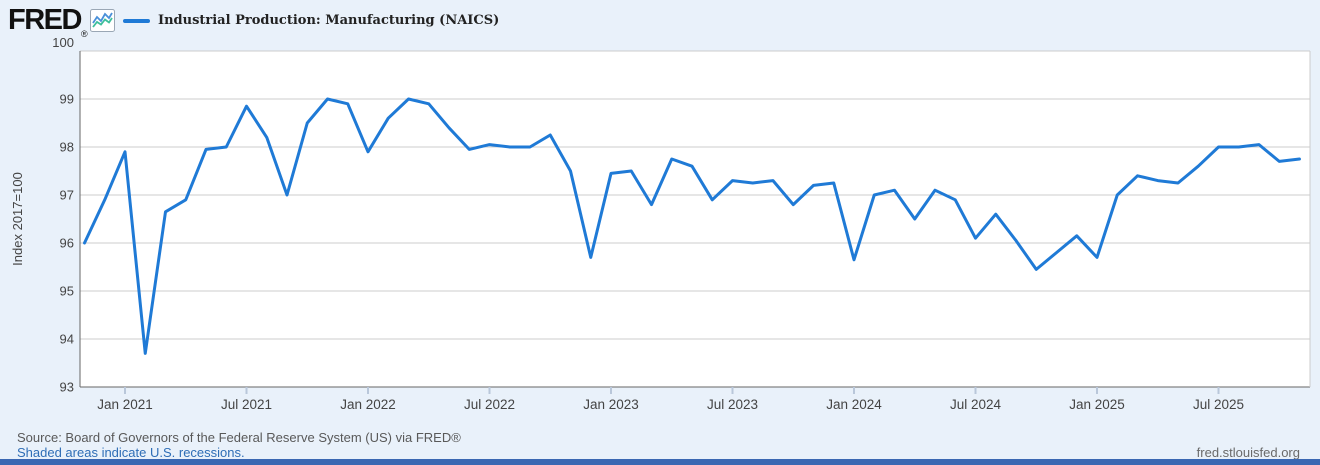  Describe the element at coordinates (67, 387) in the screenshot. I see `y-tick-label: 93` at that location.